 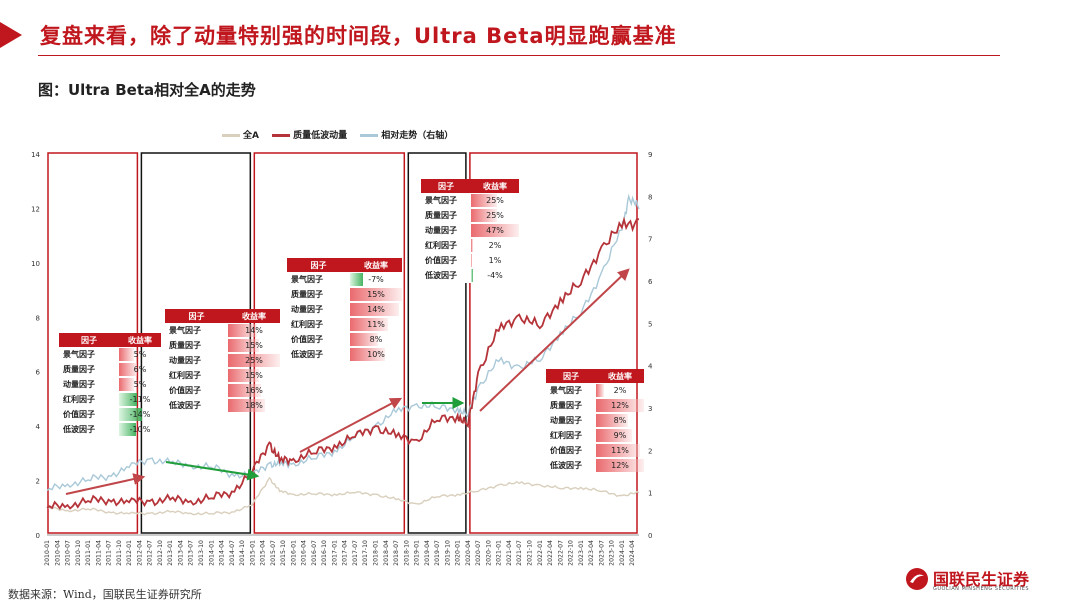 I want to click on table-row: 质量因子 12%, so click(x=595, y=405).